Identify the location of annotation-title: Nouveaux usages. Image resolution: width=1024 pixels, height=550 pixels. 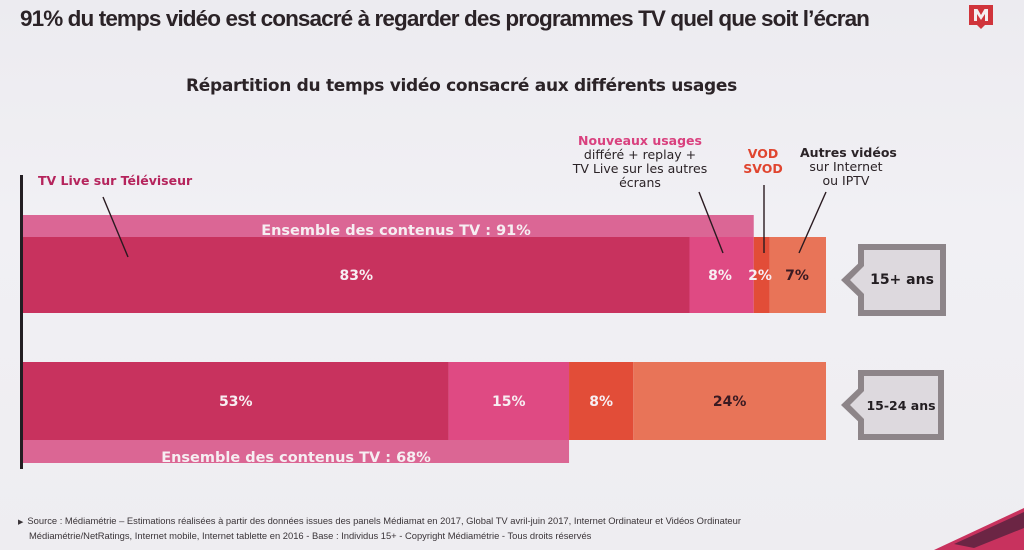
(640, 140).